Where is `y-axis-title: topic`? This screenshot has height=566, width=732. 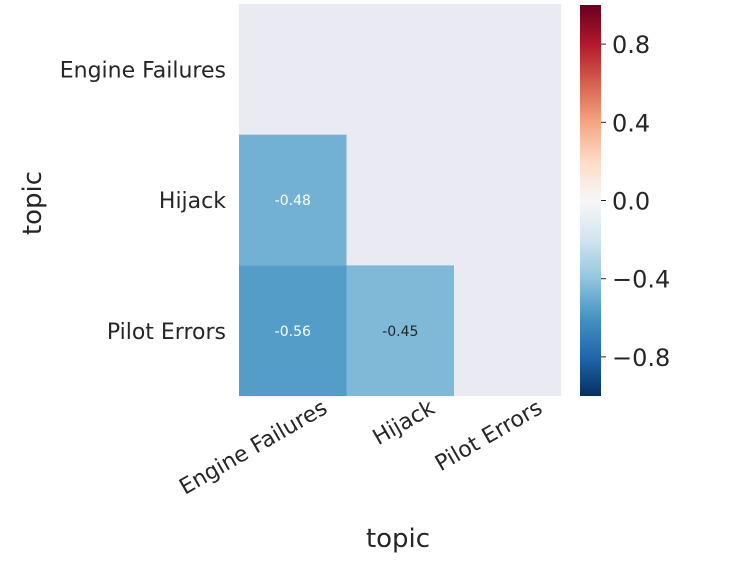 y-axis-title: topic is located at coordinates (33, 203).